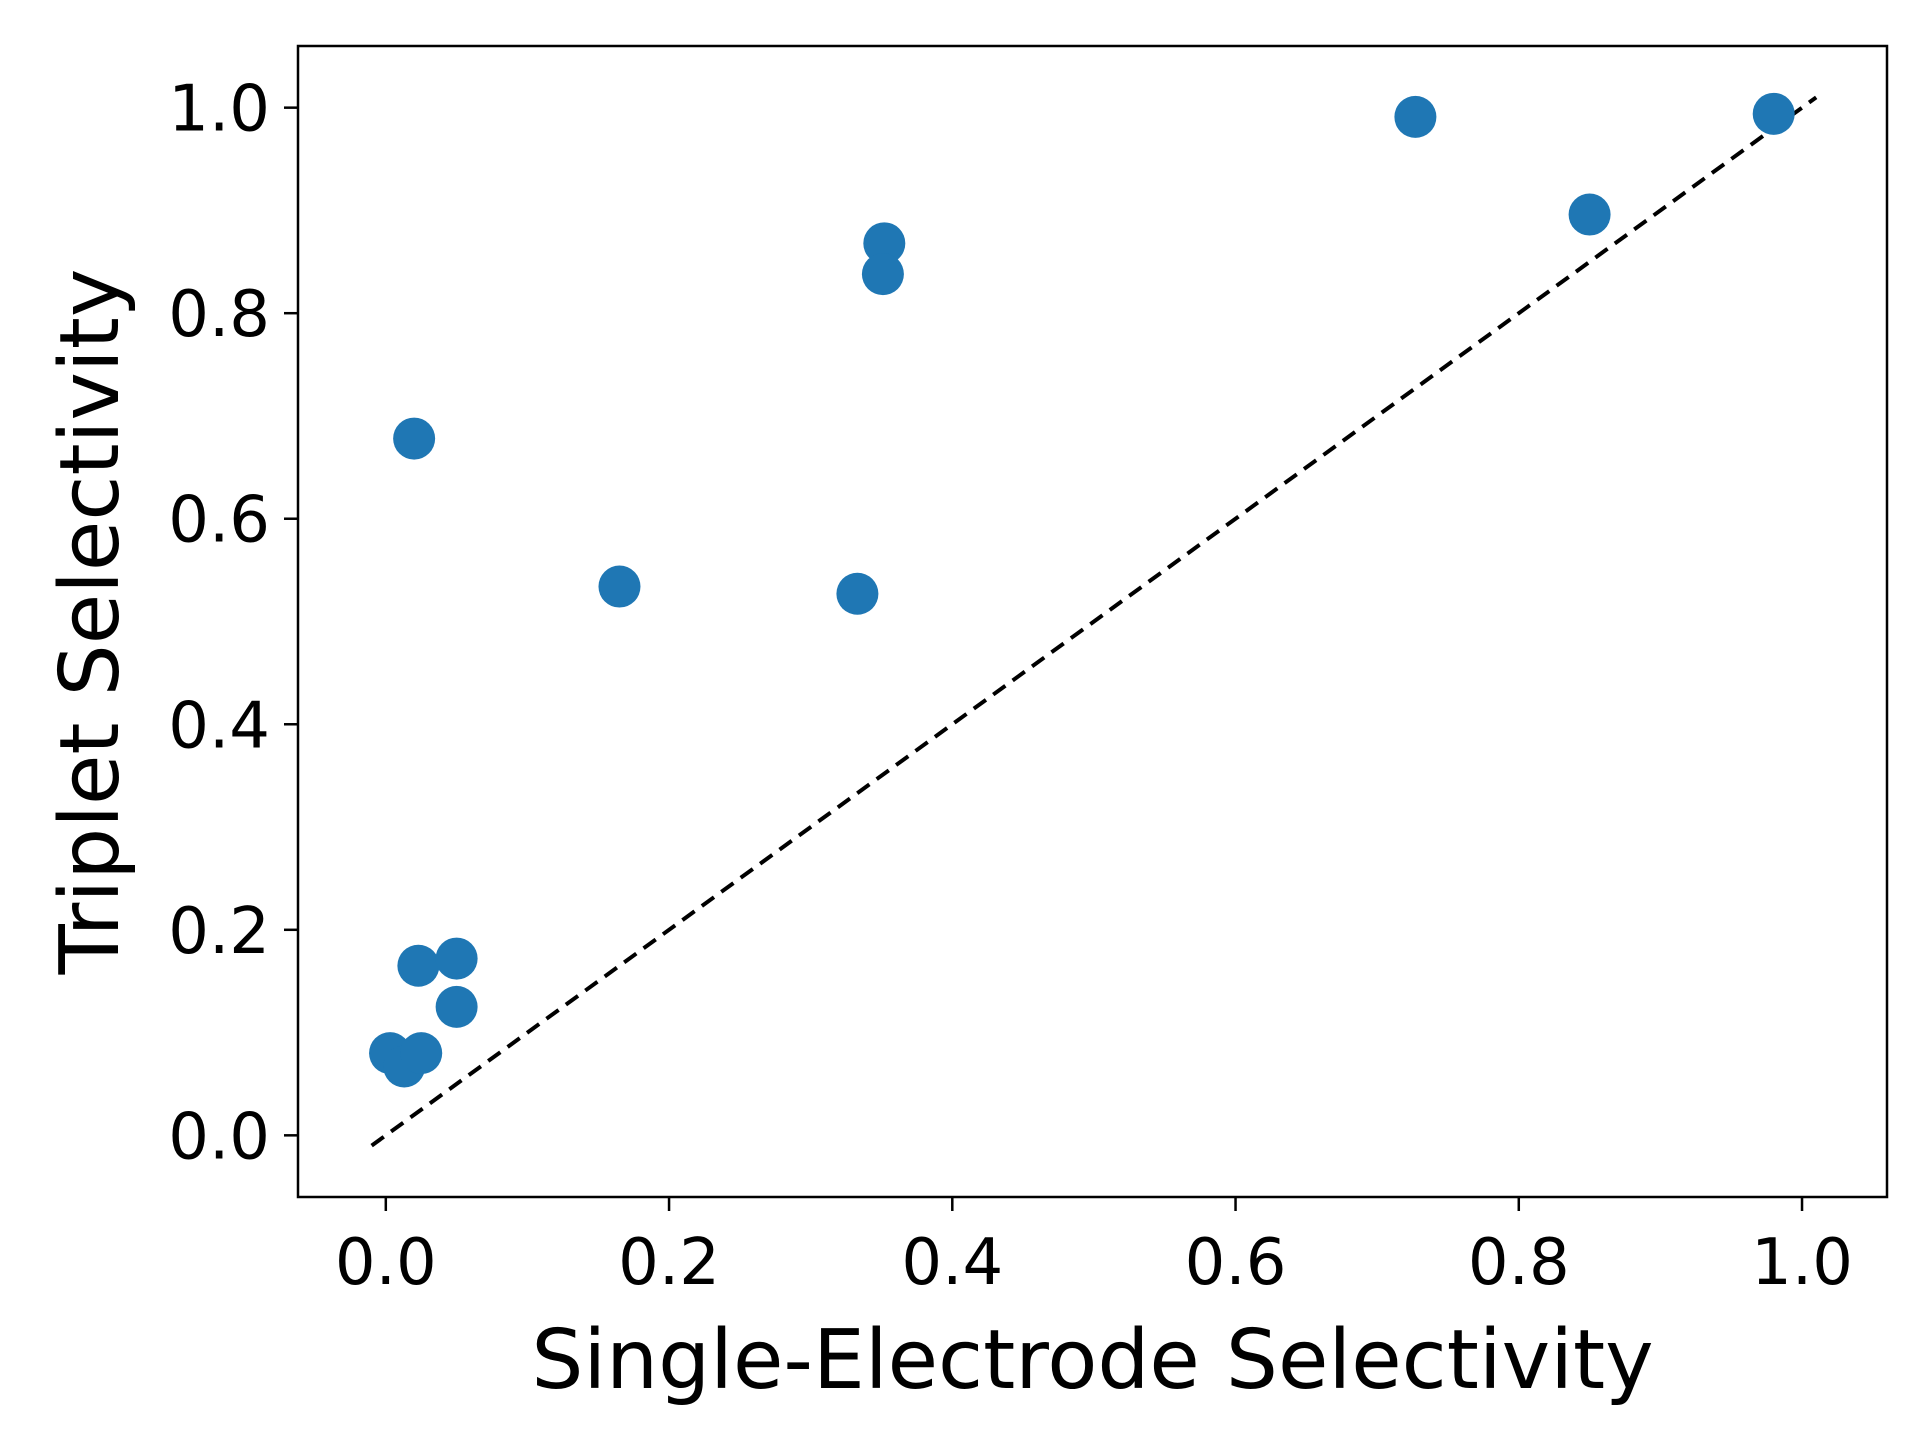 The width and height of the screenshot is (1920, 1440). I want to click on x-tick-label: 0.6, so click(1236, 1263).